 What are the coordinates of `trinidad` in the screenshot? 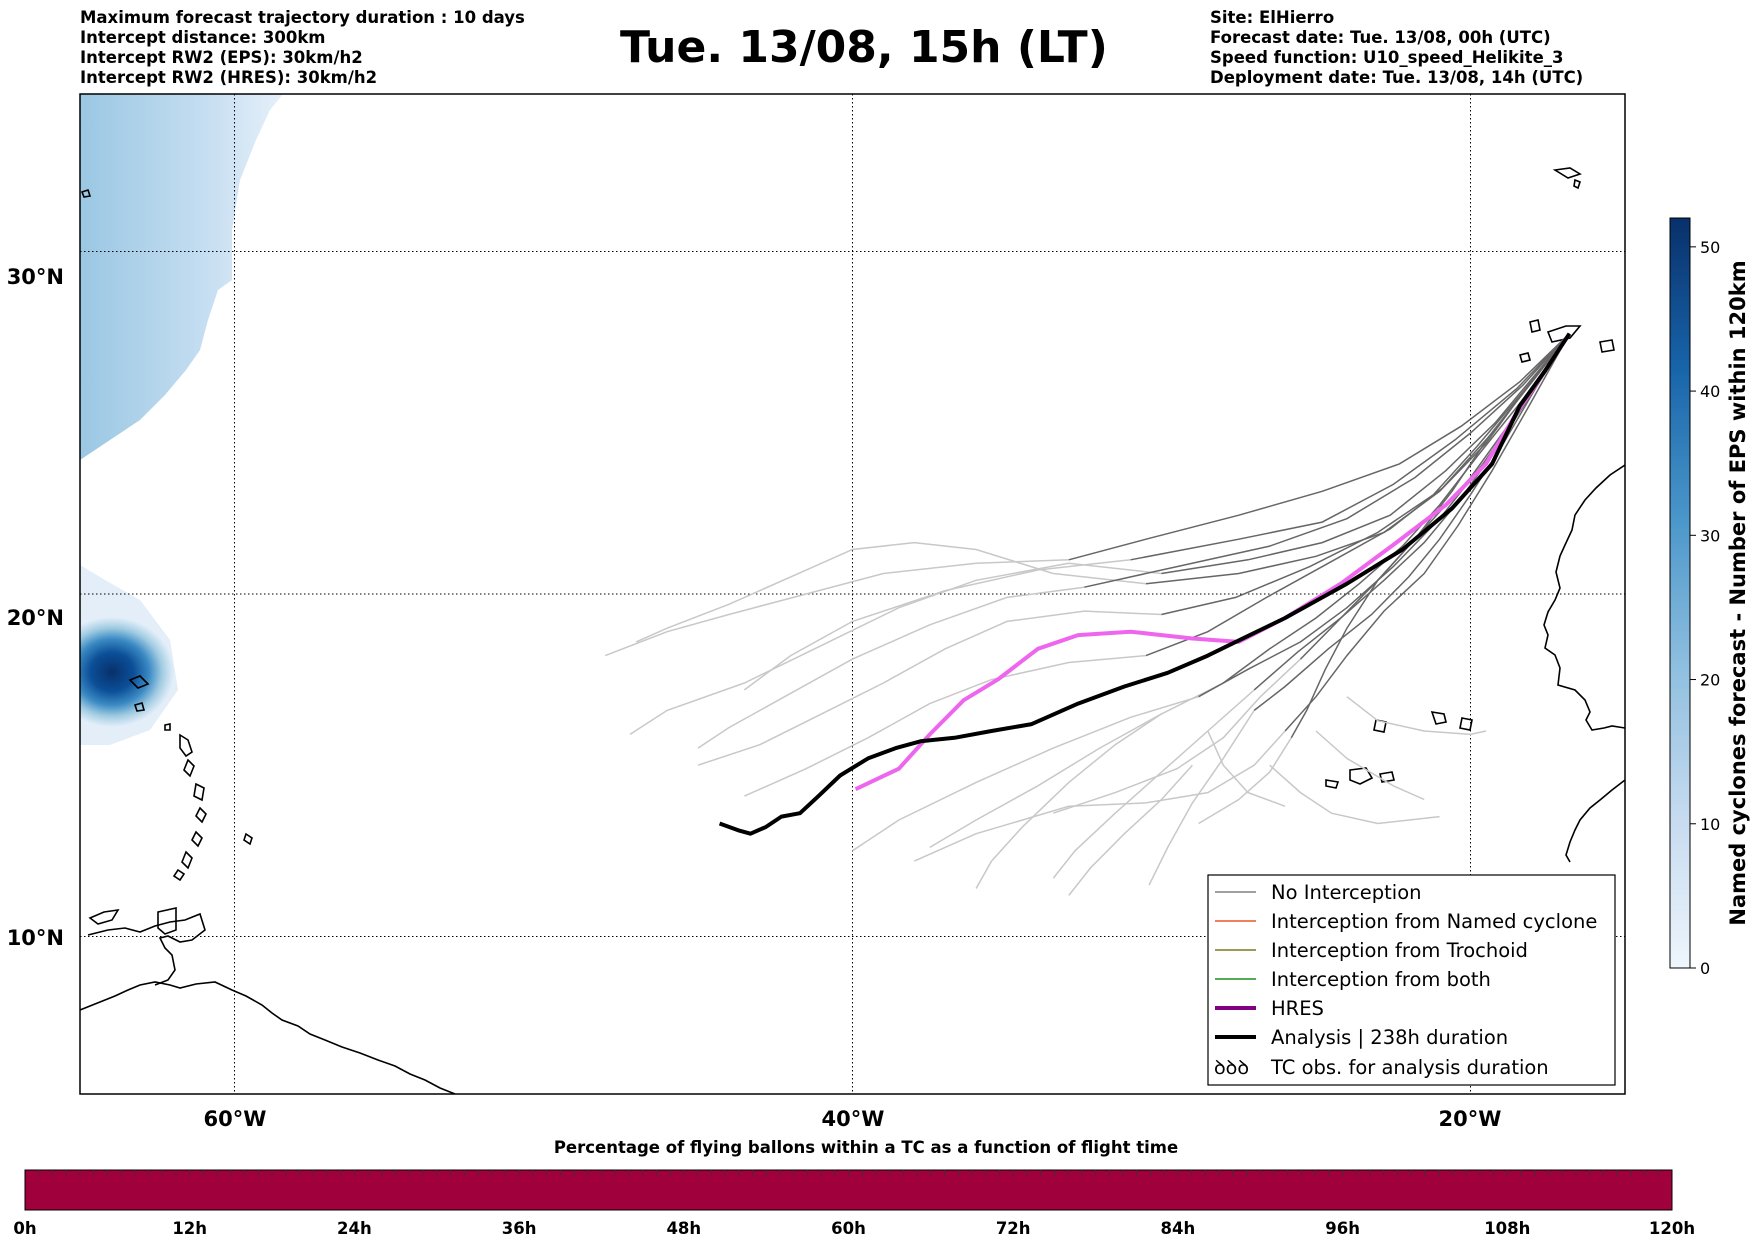 It's located at (167, 921).